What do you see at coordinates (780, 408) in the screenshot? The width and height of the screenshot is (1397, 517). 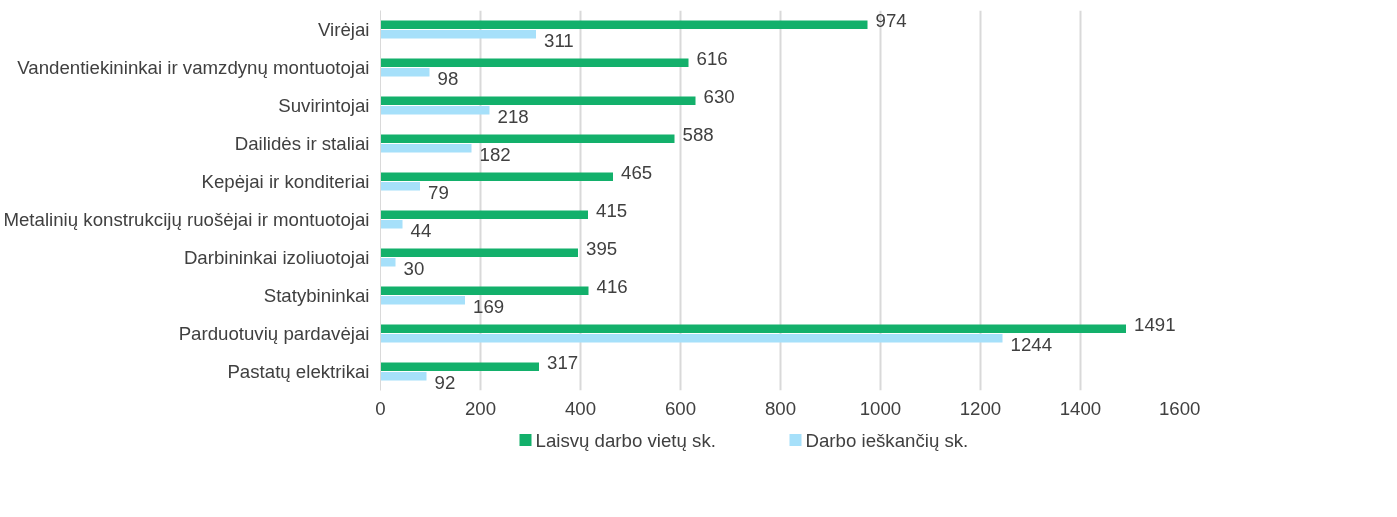 I see `x-tick-label: 800` at bounding box center [780, 408].